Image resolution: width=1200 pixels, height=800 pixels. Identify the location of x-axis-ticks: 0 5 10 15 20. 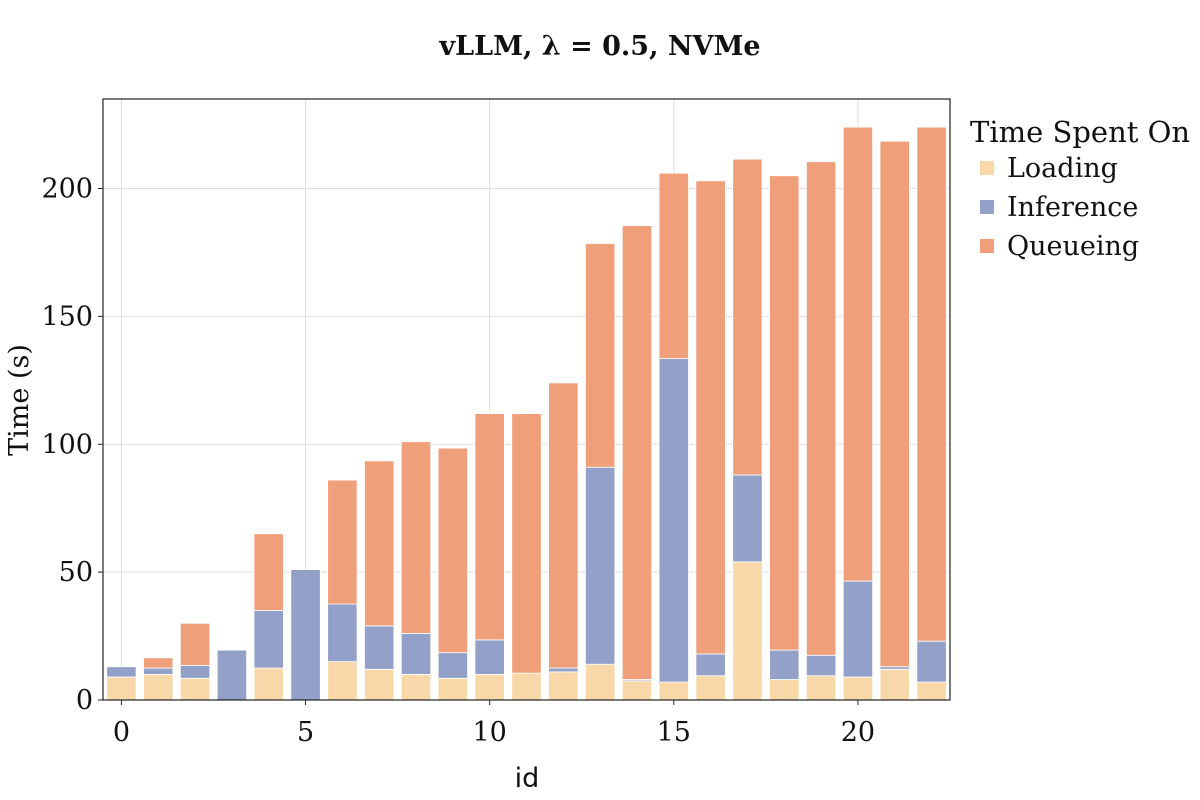
(494, 724).